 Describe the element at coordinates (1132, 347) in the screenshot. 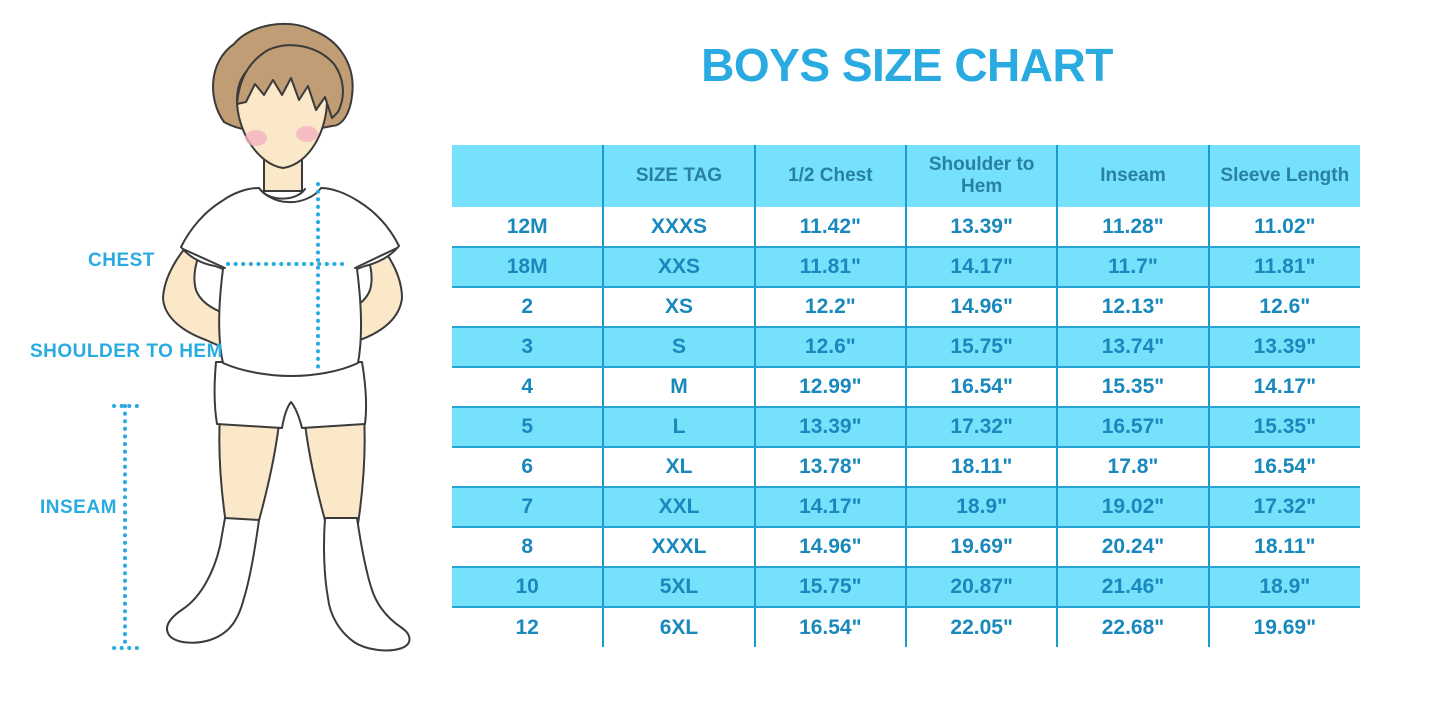

I see `measurement-cell: 13.74"` at that location.